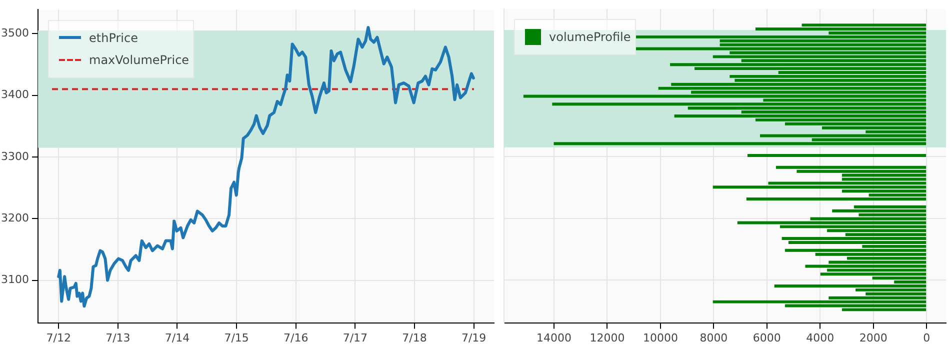 This screenshot has width=950, height=350. Describe the element at coordinates (926, 337) in the screenshot. I see `x-tick-label: 0` at that location.